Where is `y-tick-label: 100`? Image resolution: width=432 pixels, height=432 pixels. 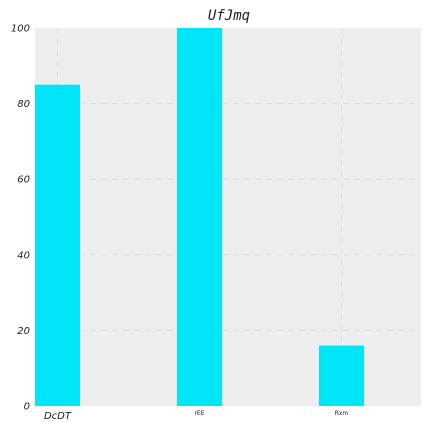 y-tick-label: 100 is located at coordinates (20, 29).